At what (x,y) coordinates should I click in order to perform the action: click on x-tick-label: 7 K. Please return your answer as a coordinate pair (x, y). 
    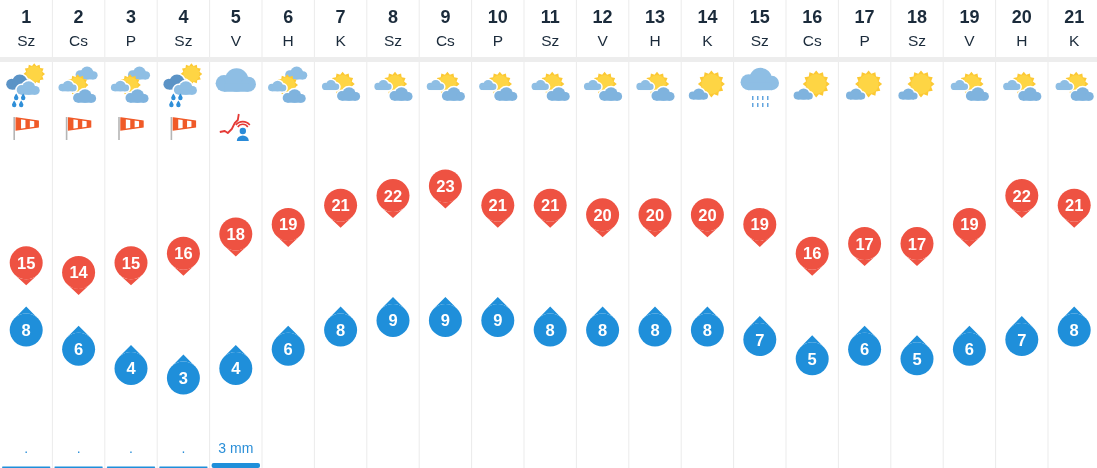
    Looking at the image, I should click on (341, 28).